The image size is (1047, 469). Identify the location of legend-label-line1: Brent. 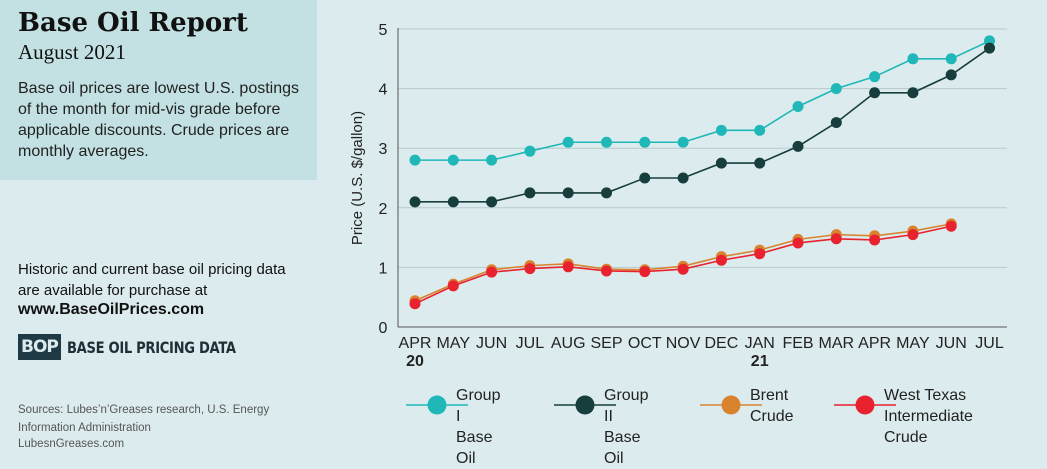
(769, 395).